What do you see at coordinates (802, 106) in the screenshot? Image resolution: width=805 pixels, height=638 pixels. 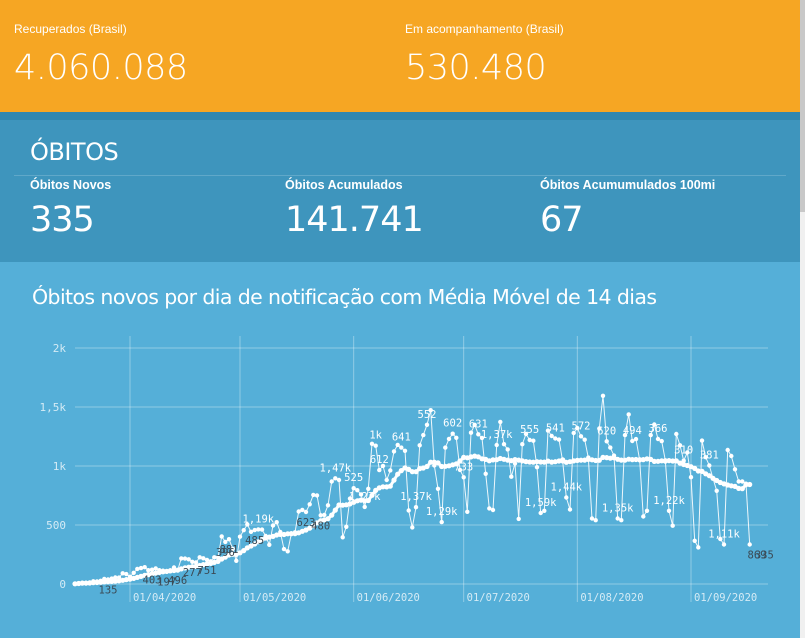 I see `scrollbar-thumb` at bounding box center [802, 106].